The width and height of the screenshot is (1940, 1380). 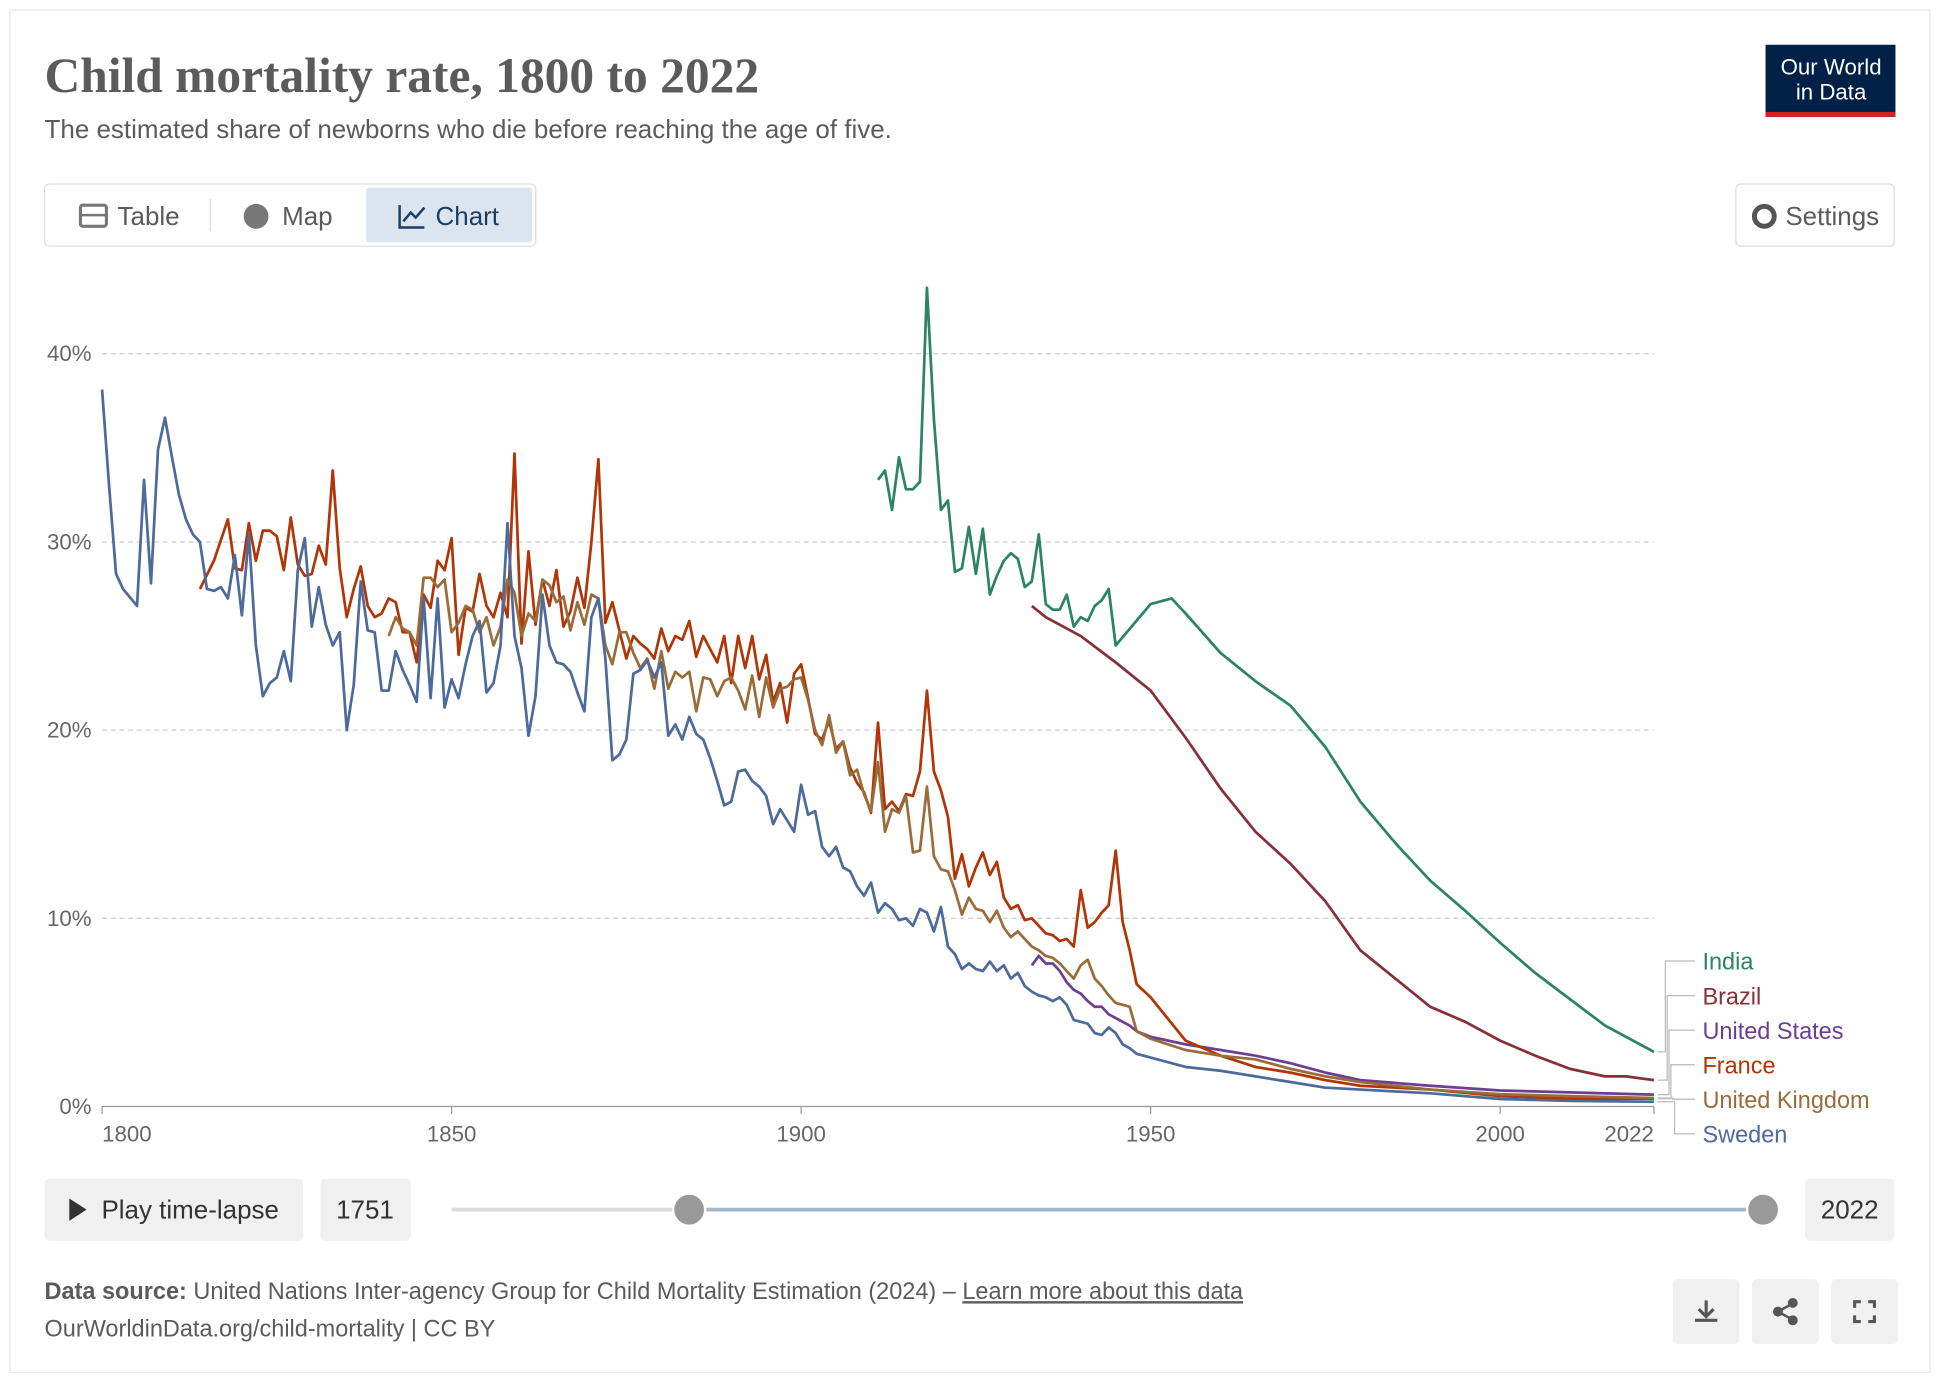 I want to click on fullscreen-icon, so click(x=1864, y=1312).